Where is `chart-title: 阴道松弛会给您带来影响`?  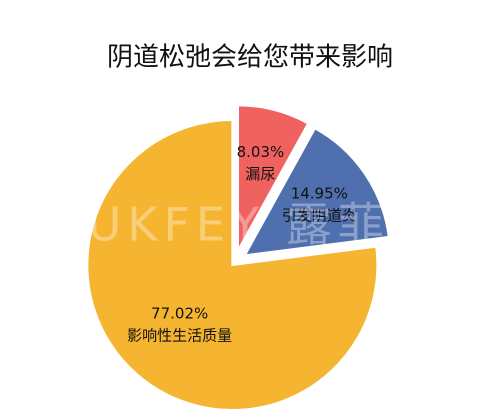
chart-title: 阴道松弛会给您带来影响 is located at coordinates (250, 58).